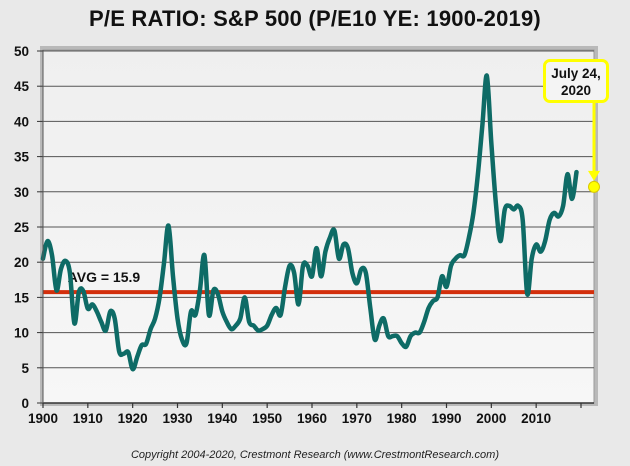 The height and width of the screenshot is (466, 630). What do you see at coordinates (21, 333) in the screenshot?
I see `y-tick-label: 10` at bounding box center [21, 333].